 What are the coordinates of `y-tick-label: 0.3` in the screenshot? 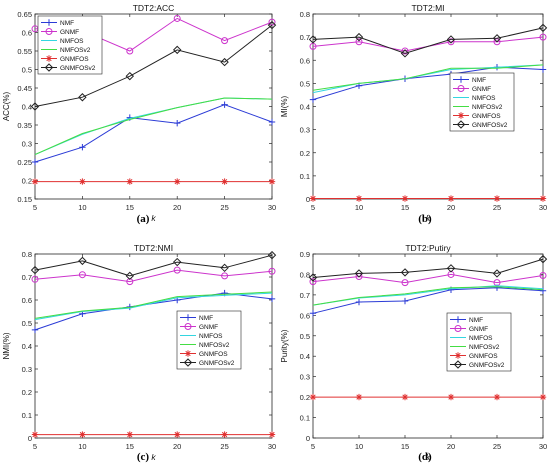 It's located at (305, 377).